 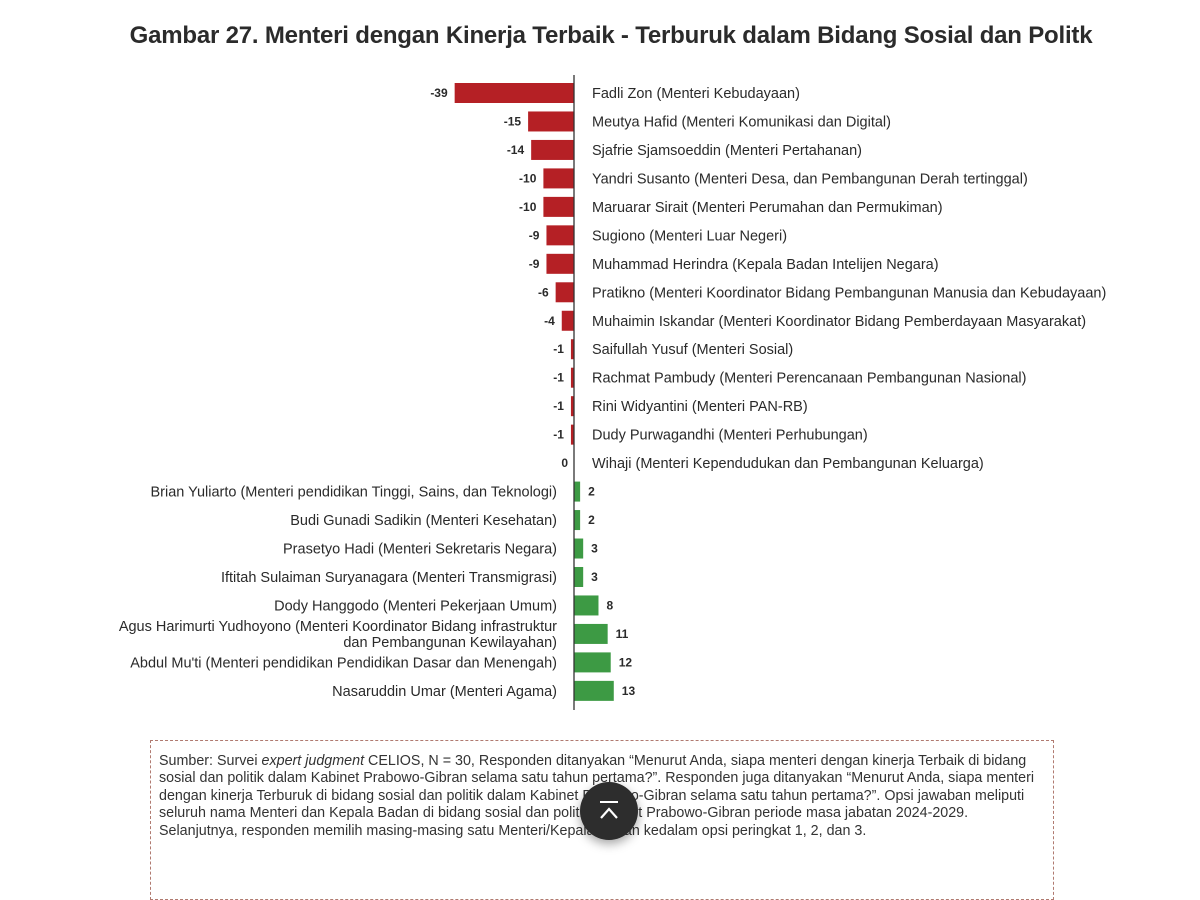 I want to click on source-prefix: Sumber: Survei, so click(x=210, y=761).